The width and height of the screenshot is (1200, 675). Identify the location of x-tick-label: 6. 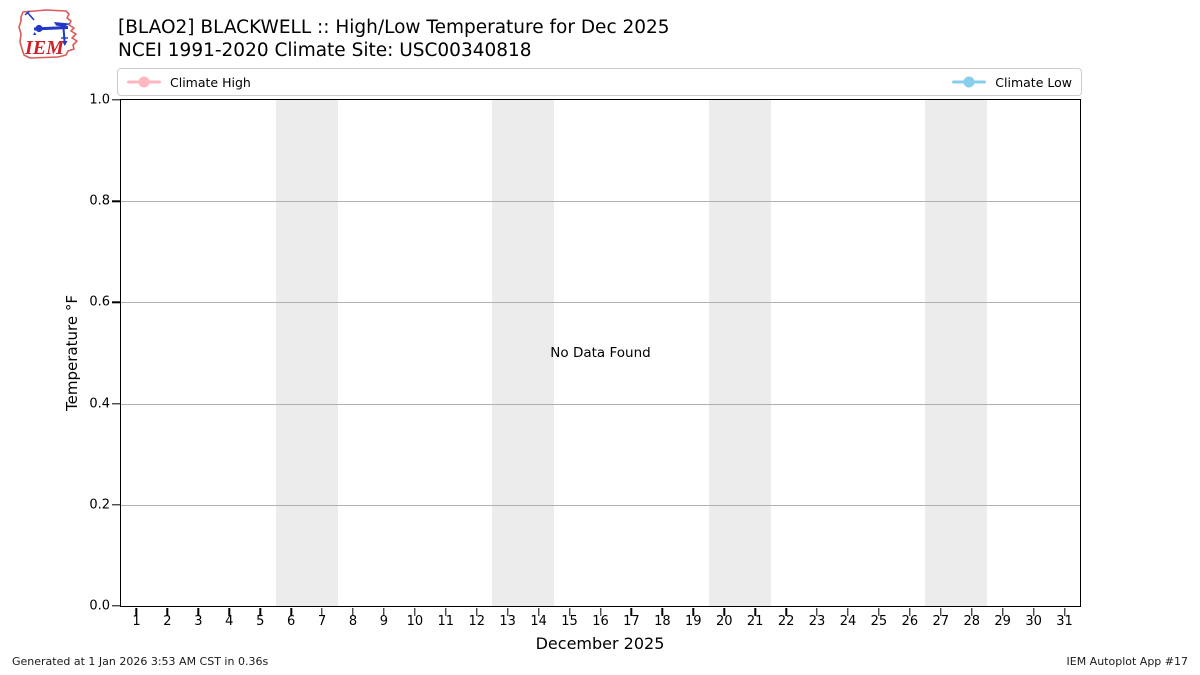
(291, 621).